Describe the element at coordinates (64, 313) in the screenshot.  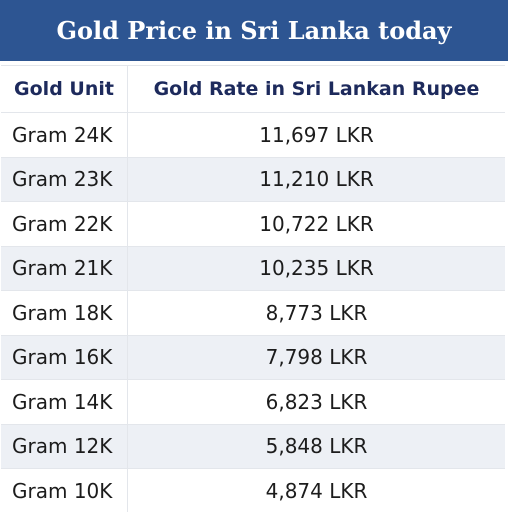
I see `unit-cell: Gram 18K` at that location.